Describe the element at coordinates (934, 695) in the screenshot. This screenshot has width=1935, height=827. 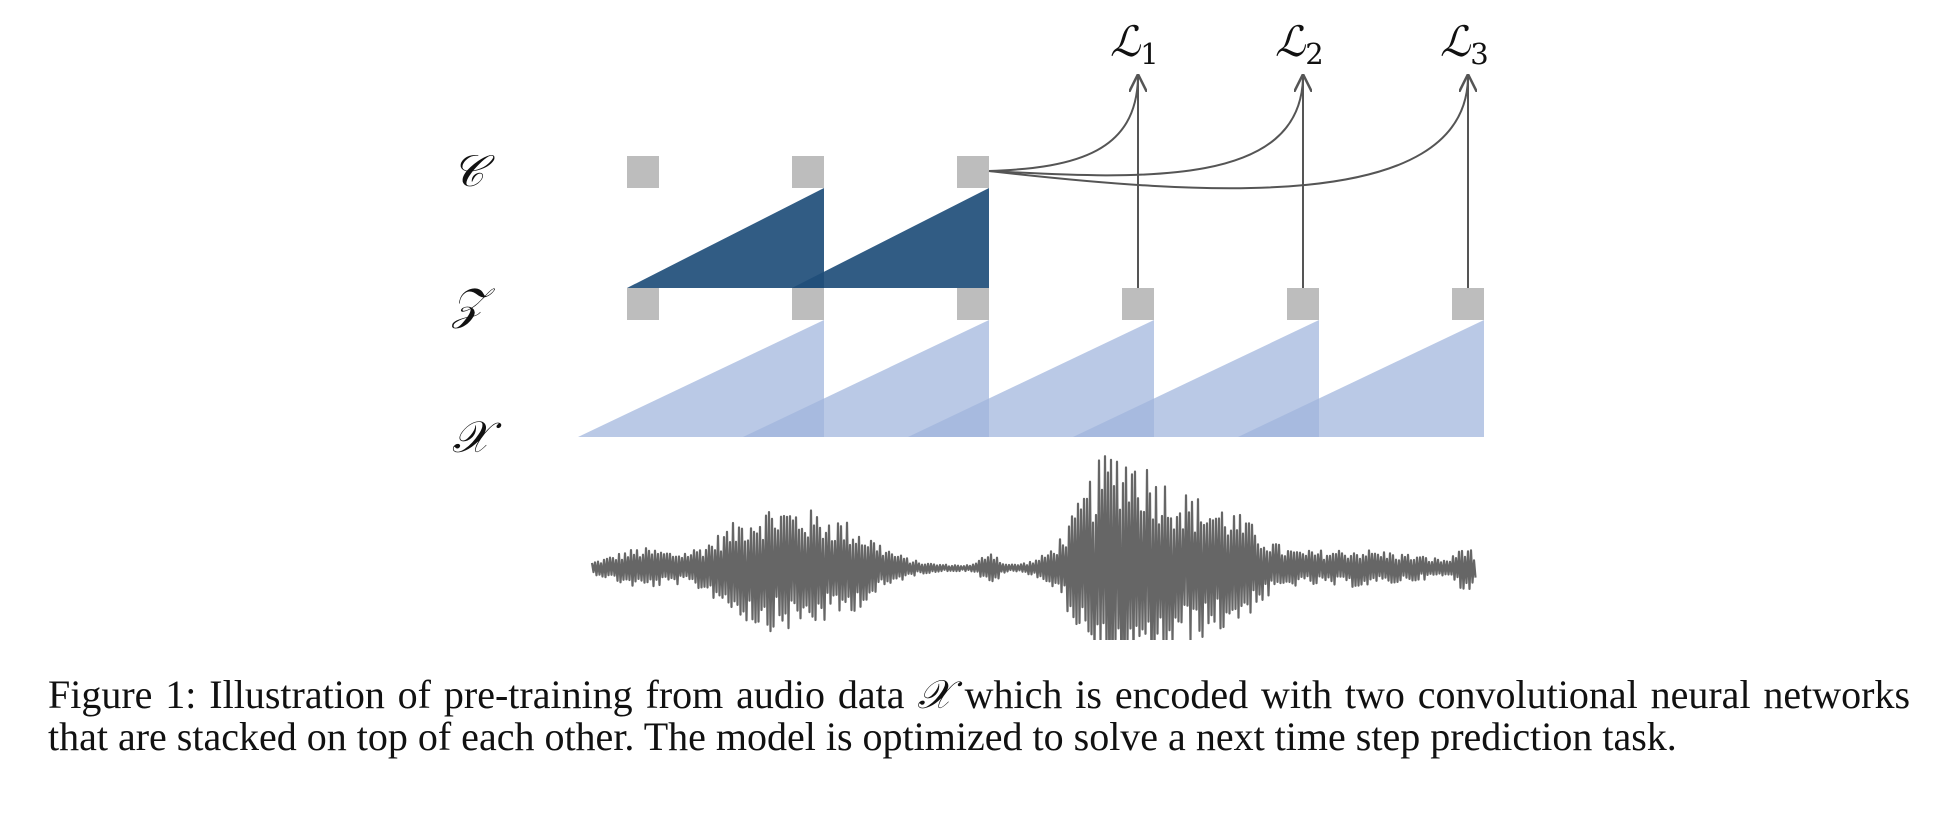
I see `caption-symbol: 𝒳` at that location.